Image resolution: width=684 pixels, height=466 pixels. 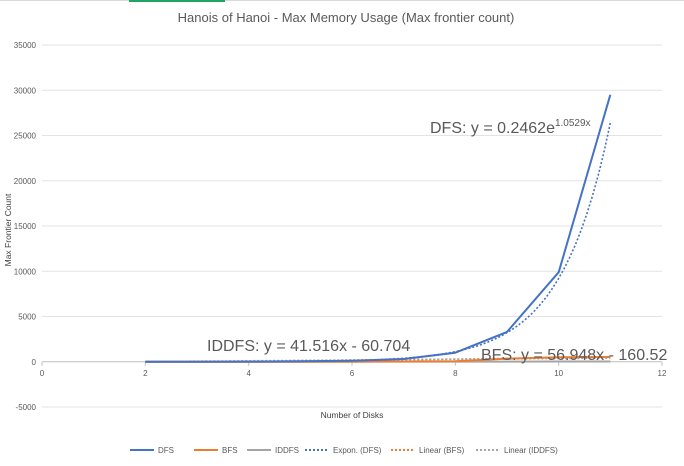 What do you see at coordinates (662, 373) in the screenshot?
I see `x-tick-label: 12` at bounding box center [662, 373].